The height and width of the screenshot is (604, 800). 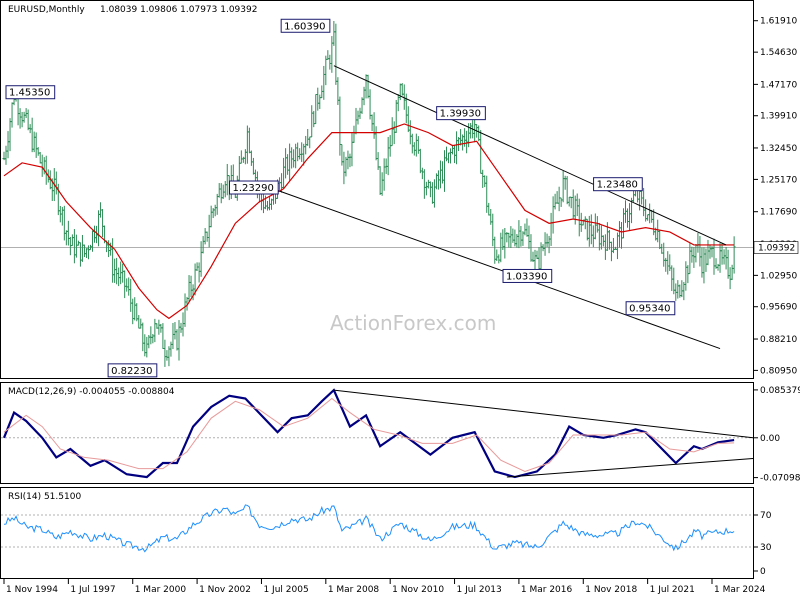 What do you see at coordinates (285, 590) in the screenshot?
I see `x-tick-label: 1 Jul 2005` at bounding box center [285, 590].